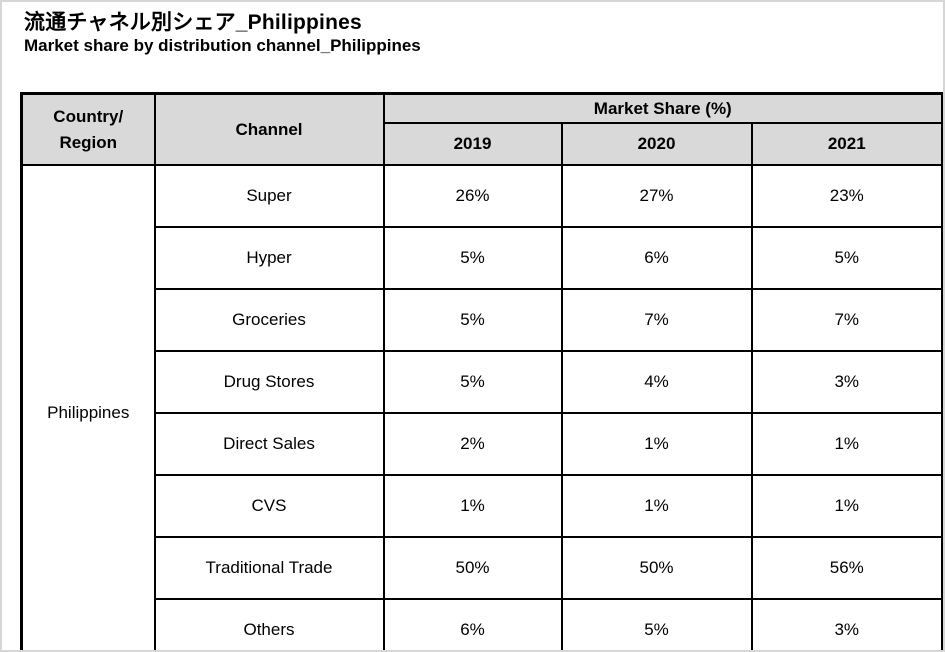  What do you see at coordinates (269, 624) in the screenshot?
I see `channel-cell: Others` at bounding box center [269, 624].